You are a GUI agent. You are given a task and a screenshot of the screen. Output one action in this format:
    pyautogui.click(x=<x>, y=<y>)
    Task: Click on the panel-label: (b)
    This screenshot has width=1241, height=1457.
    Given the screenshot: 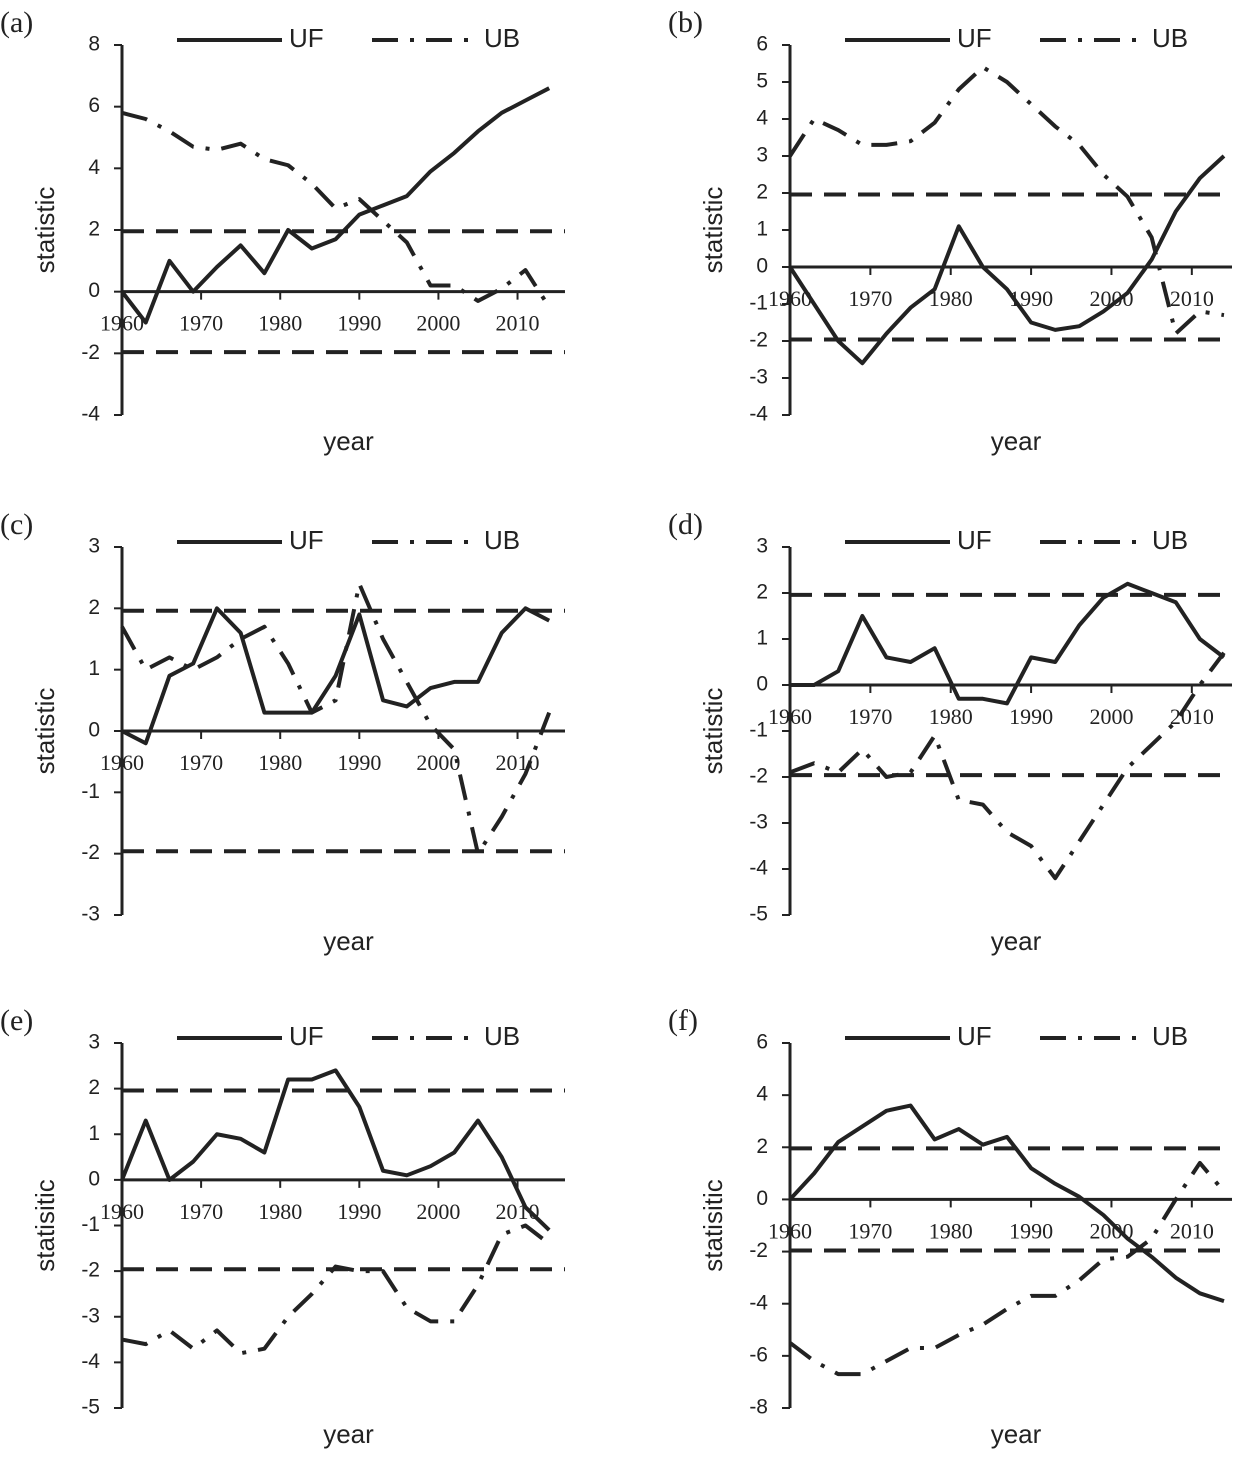 What is the action you would take?
    pyautogui.click(x=685, y=22)
    